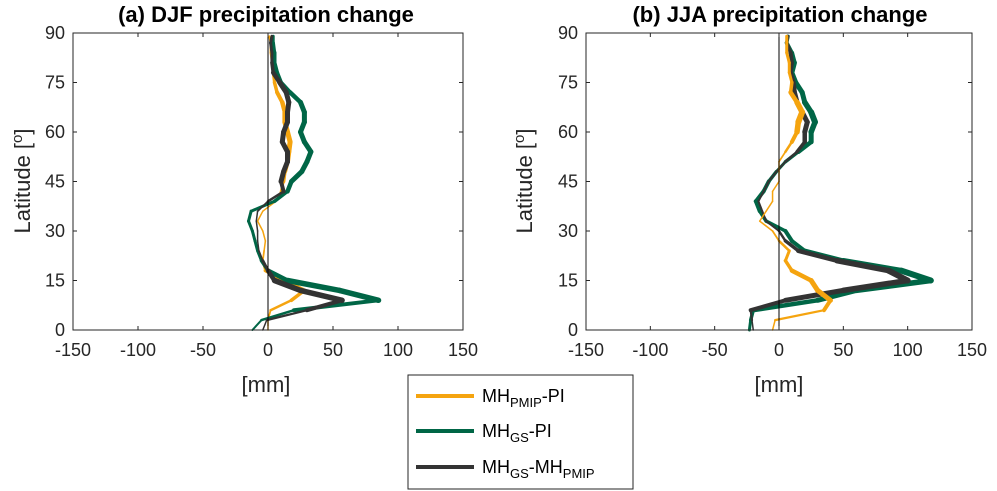  What do you see at coordinates (266, 384) in the screenshot?
I see `panel-a-x-axis-label: [mm]` at bounding box center [266, 384].